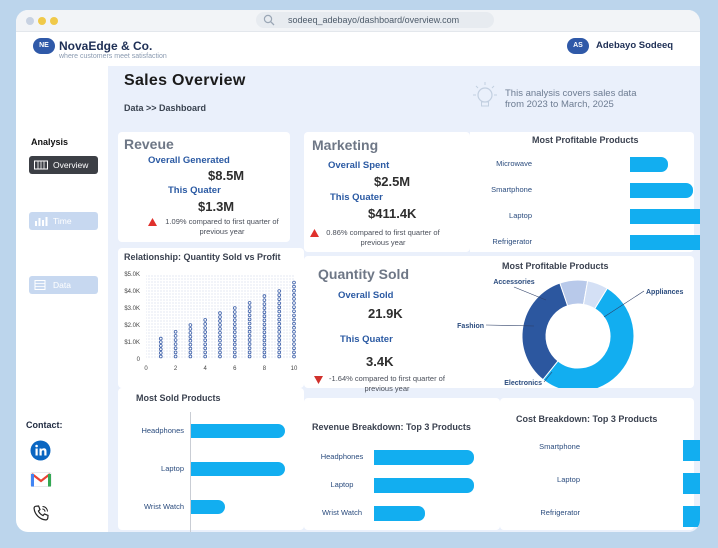 The width and height of the screenshot is (718, 548). Describe the element at coordinates (375, 20) in the screenshot. I see `address-bar: sodeeq_adebayo/dashboard/overview.com` at that location.